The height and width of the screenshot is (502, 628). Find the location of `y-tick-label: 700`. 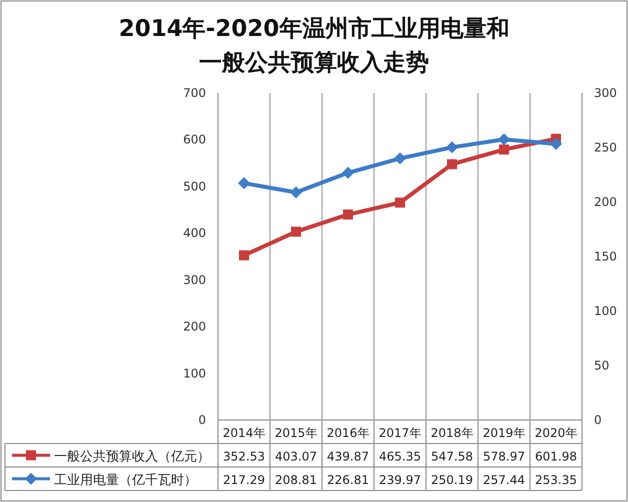

y-tick-label: 700 is located at coordinates (194, 93).